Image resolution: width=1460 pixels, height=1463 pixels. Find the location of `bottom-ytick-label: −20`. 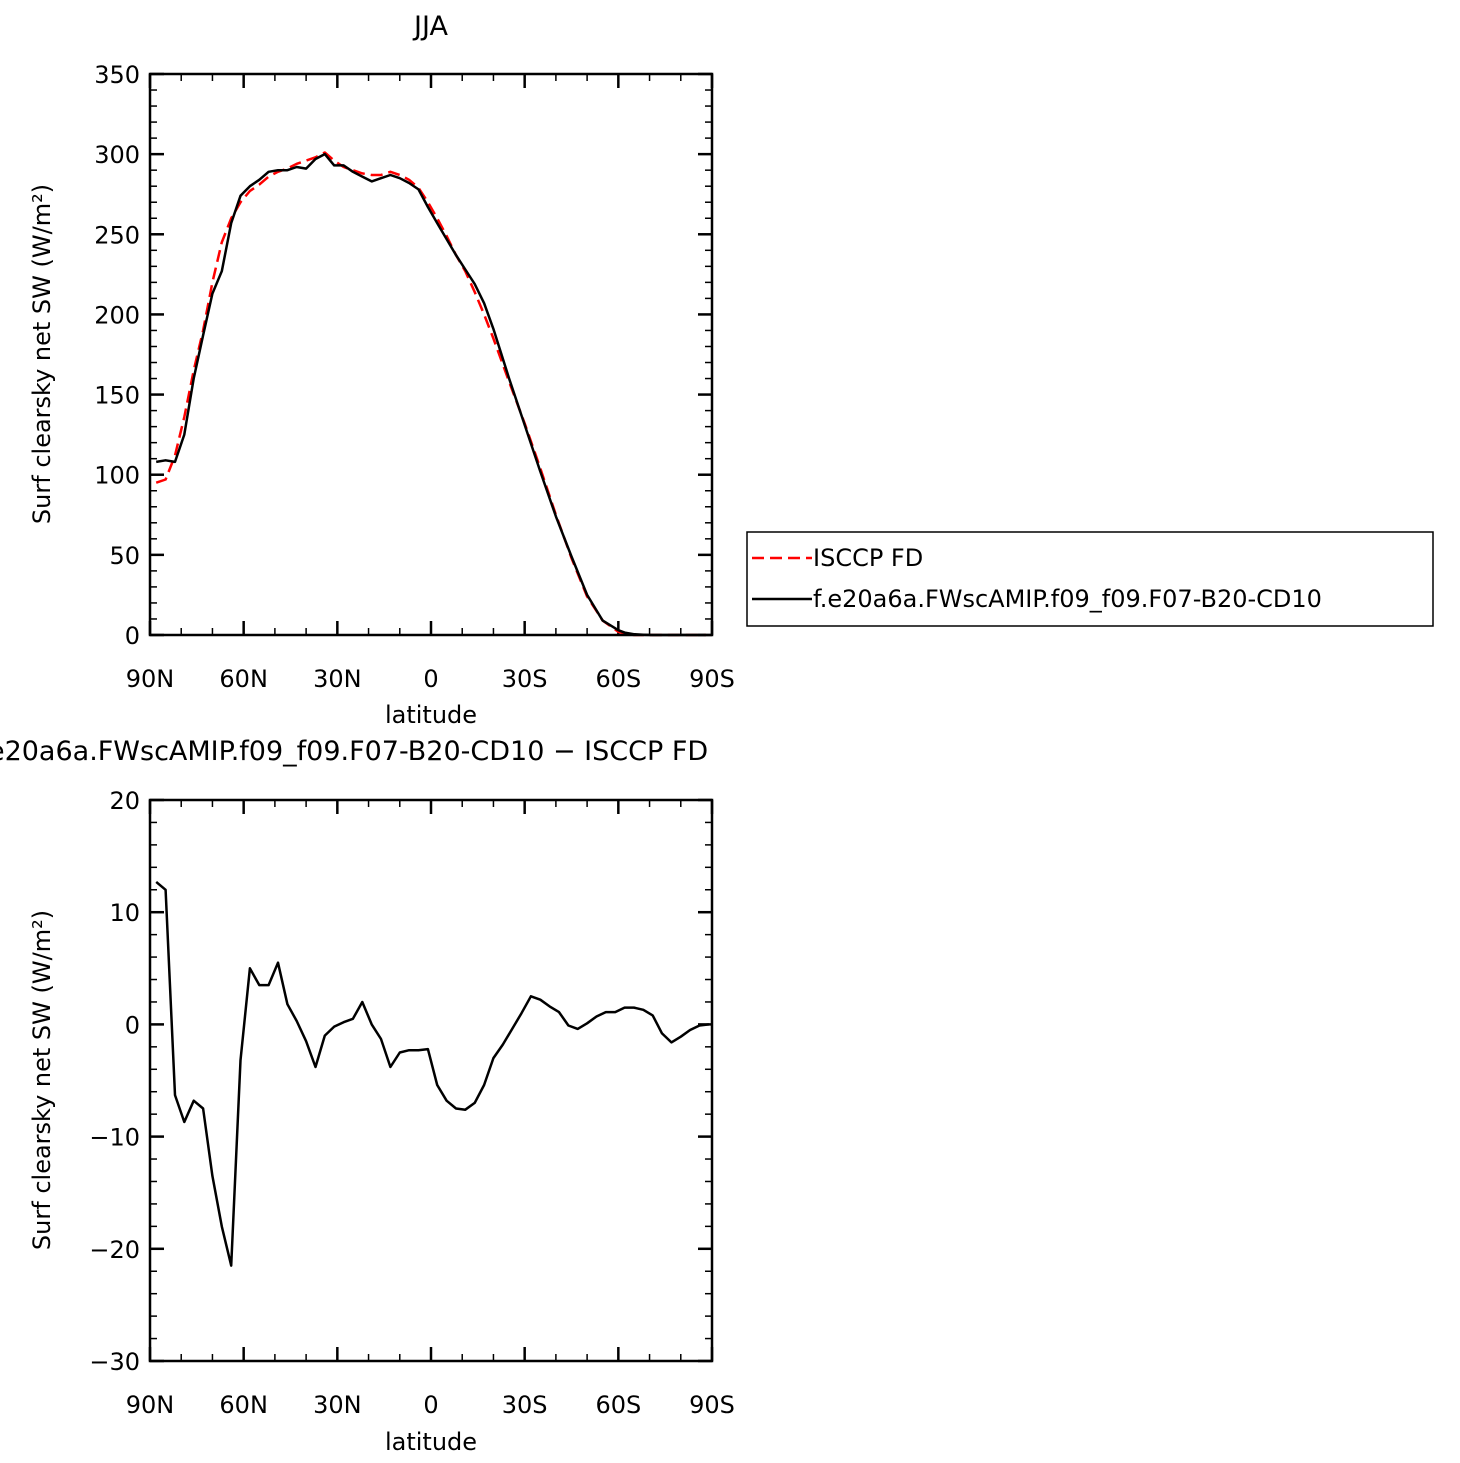

bottom-ytick-label: −20 is located at coordinates (114, 1250).